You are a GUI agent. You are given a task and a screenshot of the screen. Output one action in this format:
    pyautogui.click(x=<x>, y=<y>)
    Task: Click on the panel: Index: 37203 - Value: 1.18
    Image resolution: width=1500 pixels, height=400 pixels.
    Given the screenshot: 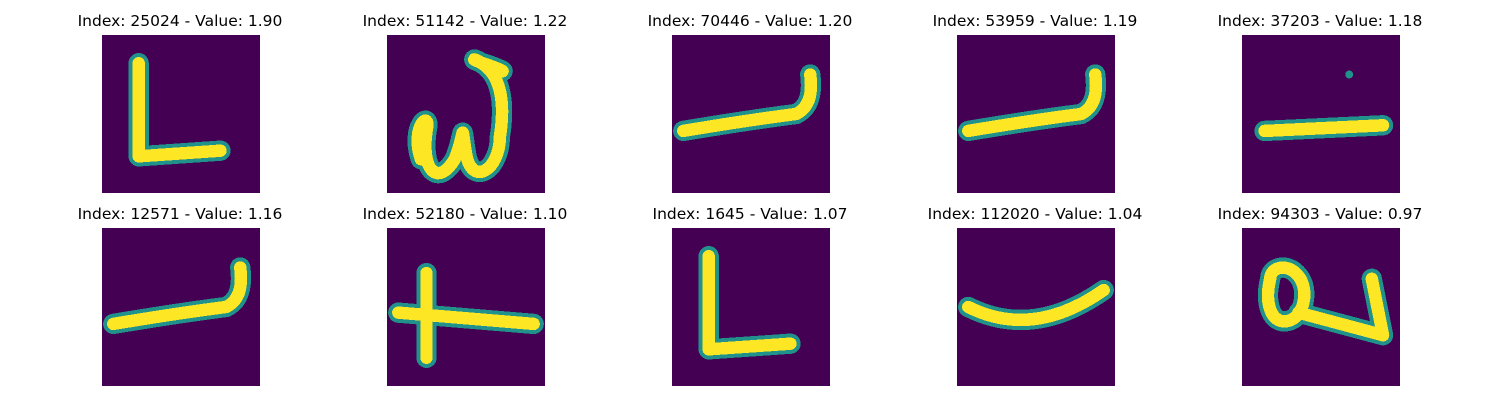 What is the action you would take?
    pyautogui.click(x=1320, y=105)
    